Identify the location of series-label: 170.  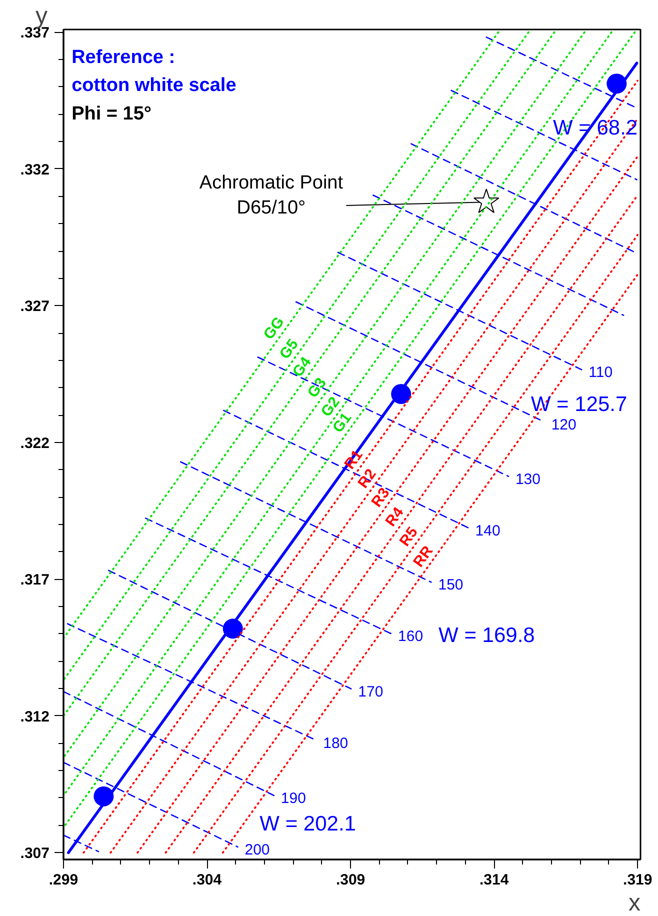
(371, 691).